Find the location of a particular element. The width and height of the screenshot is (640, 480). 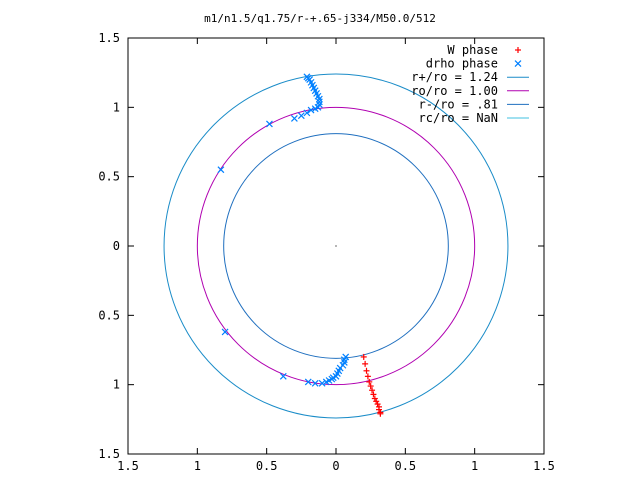

x-tick-label: 0 is located at coordinates (335, 466).